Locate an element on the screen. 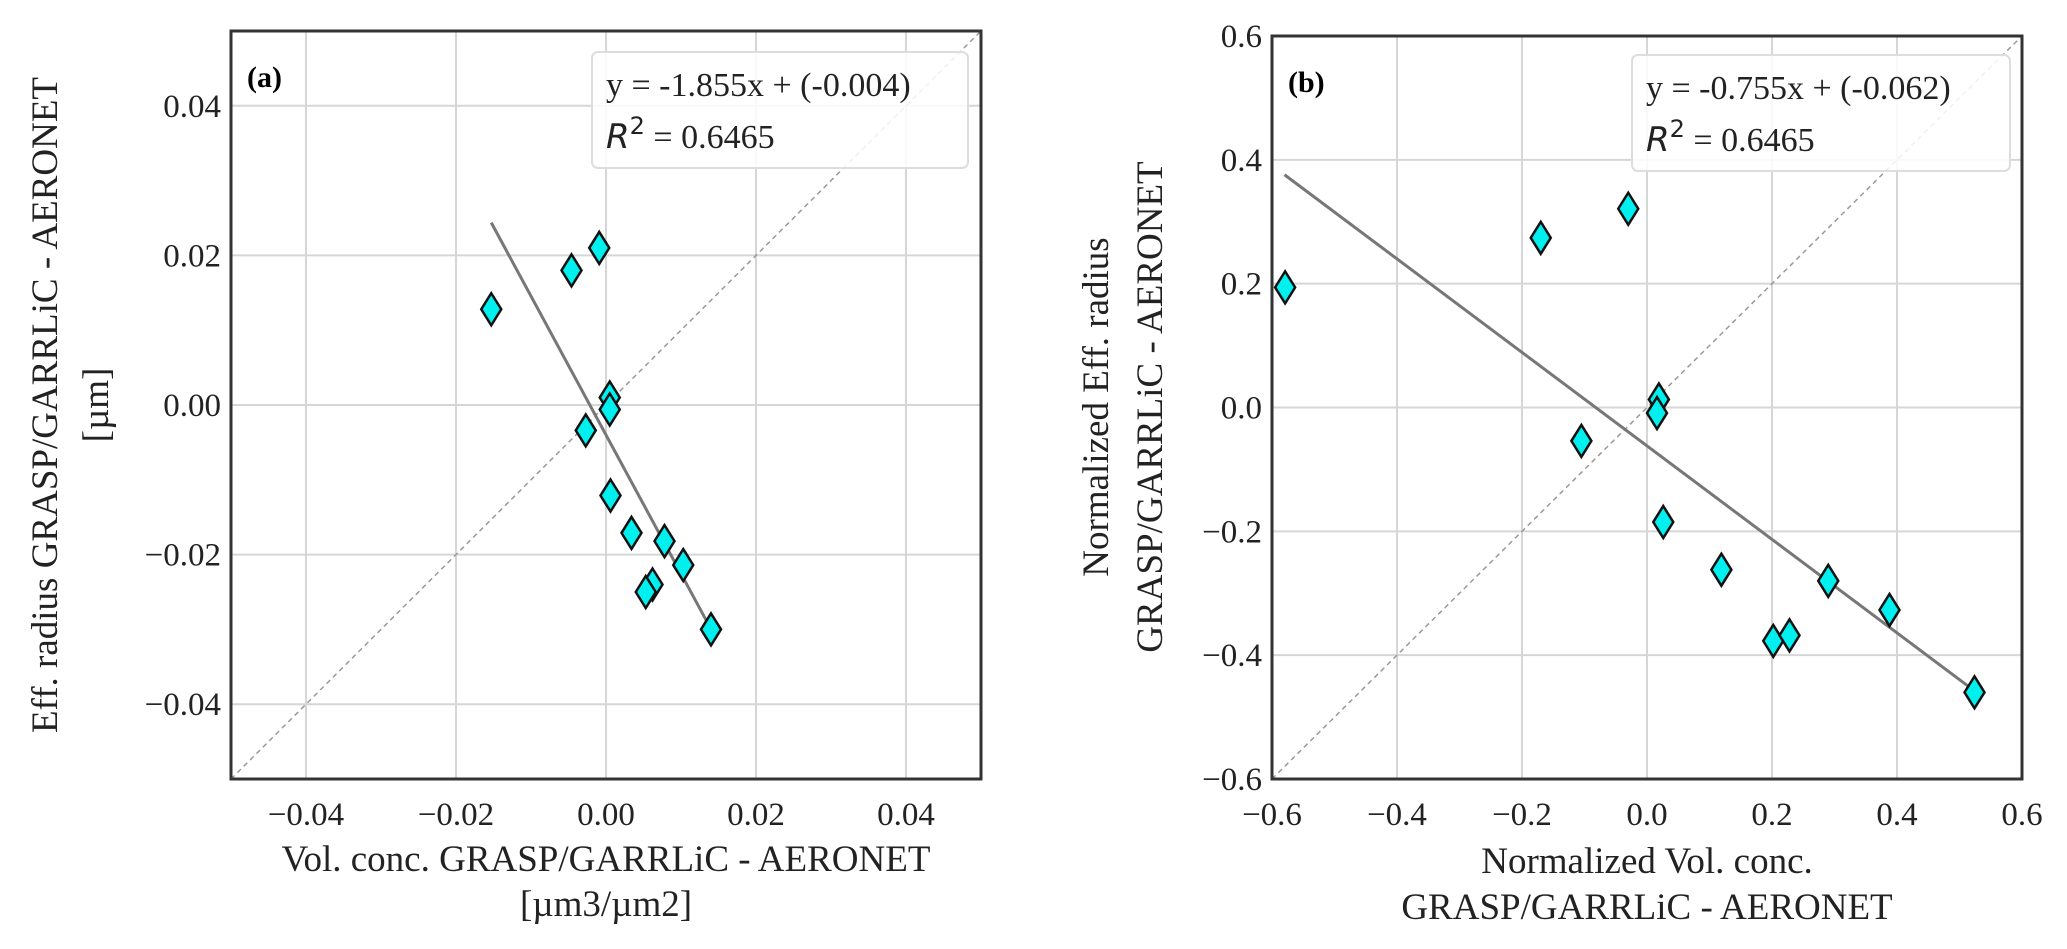 The image size is (2067, 949). x-tick-label: −0.6 is located at coordinates (1272, 815).